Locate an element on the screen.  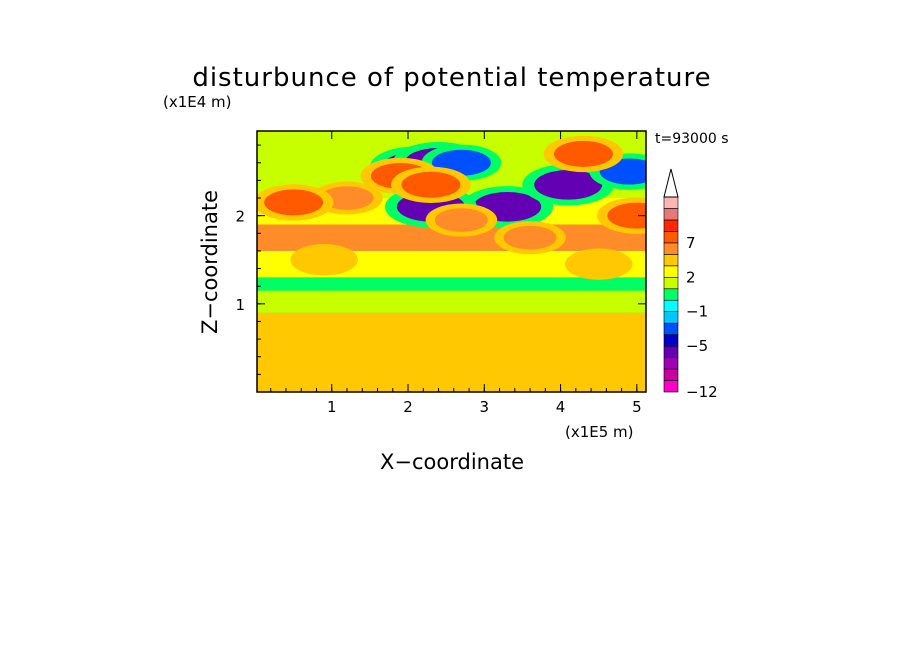
y-axis-label: Z−coordinate is located at coordinates (210, 262).